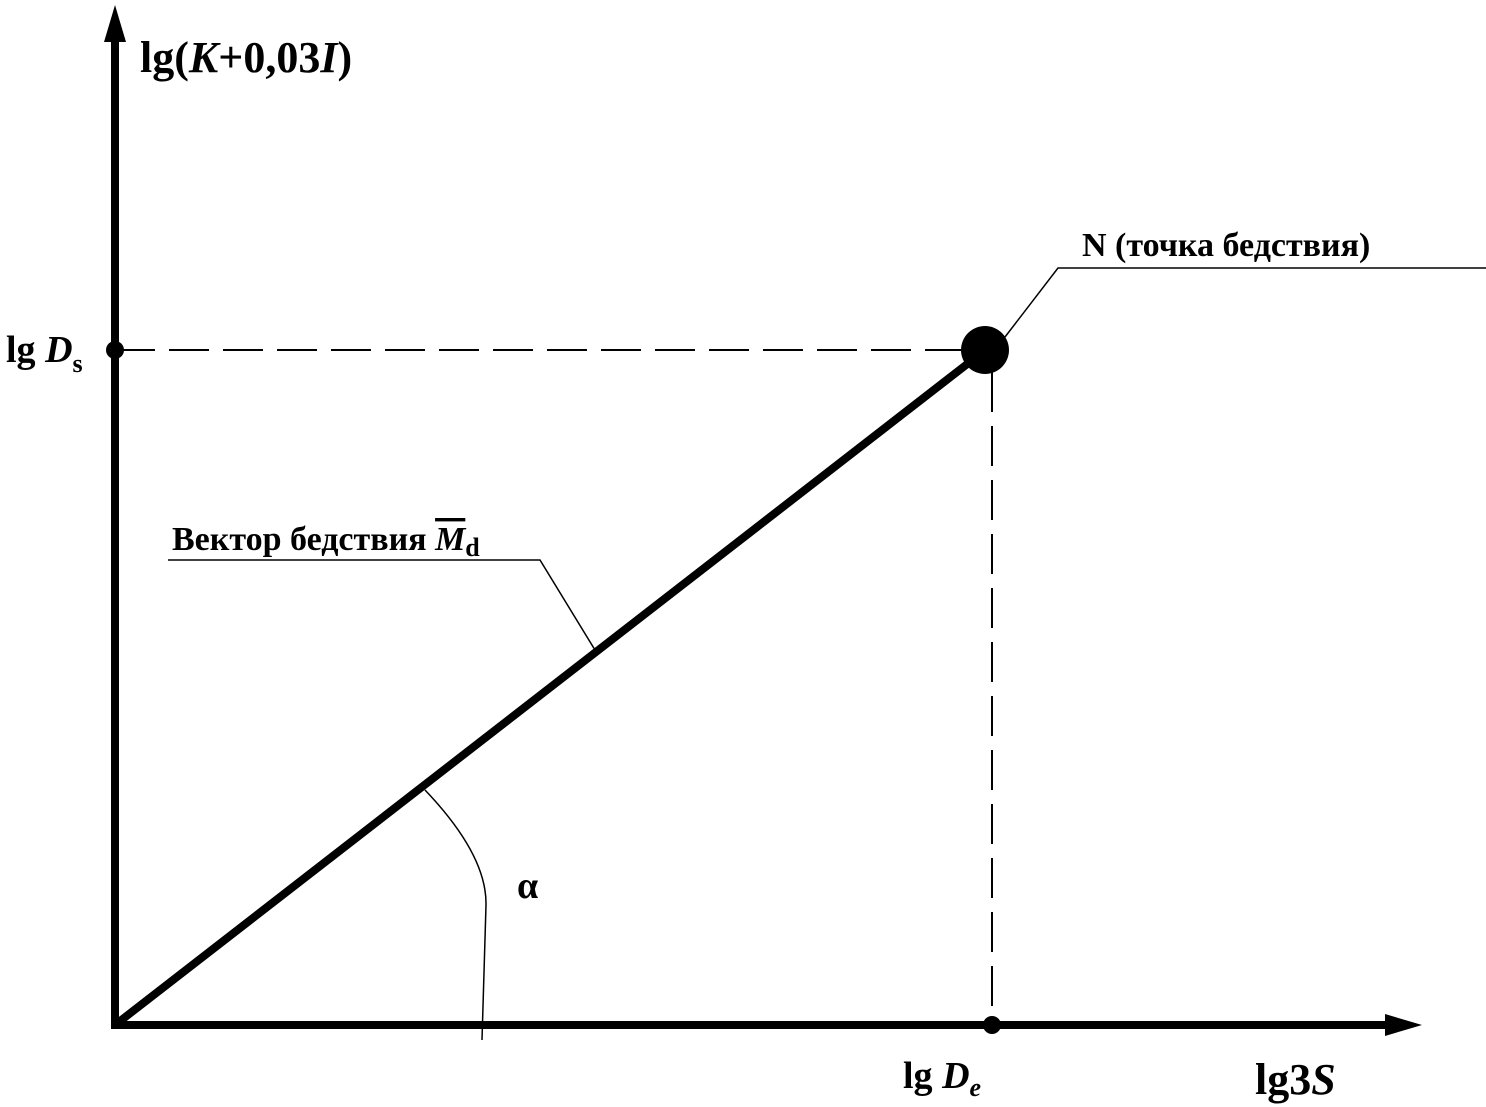 The image size is (1486, 1107). I want to click on x-arrow, so click(1403, 1025).